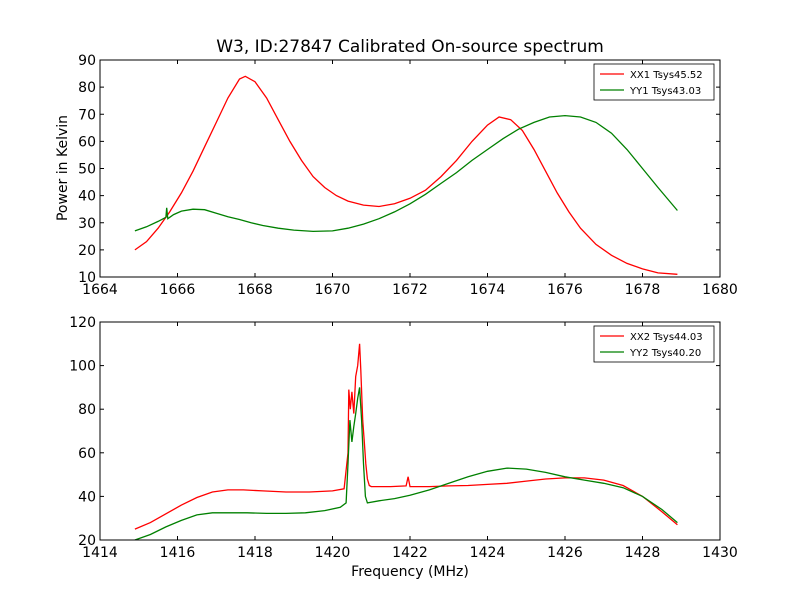 The image size is (800, 600). I want to click on x-tick-label: 1424, so click(488, 553).